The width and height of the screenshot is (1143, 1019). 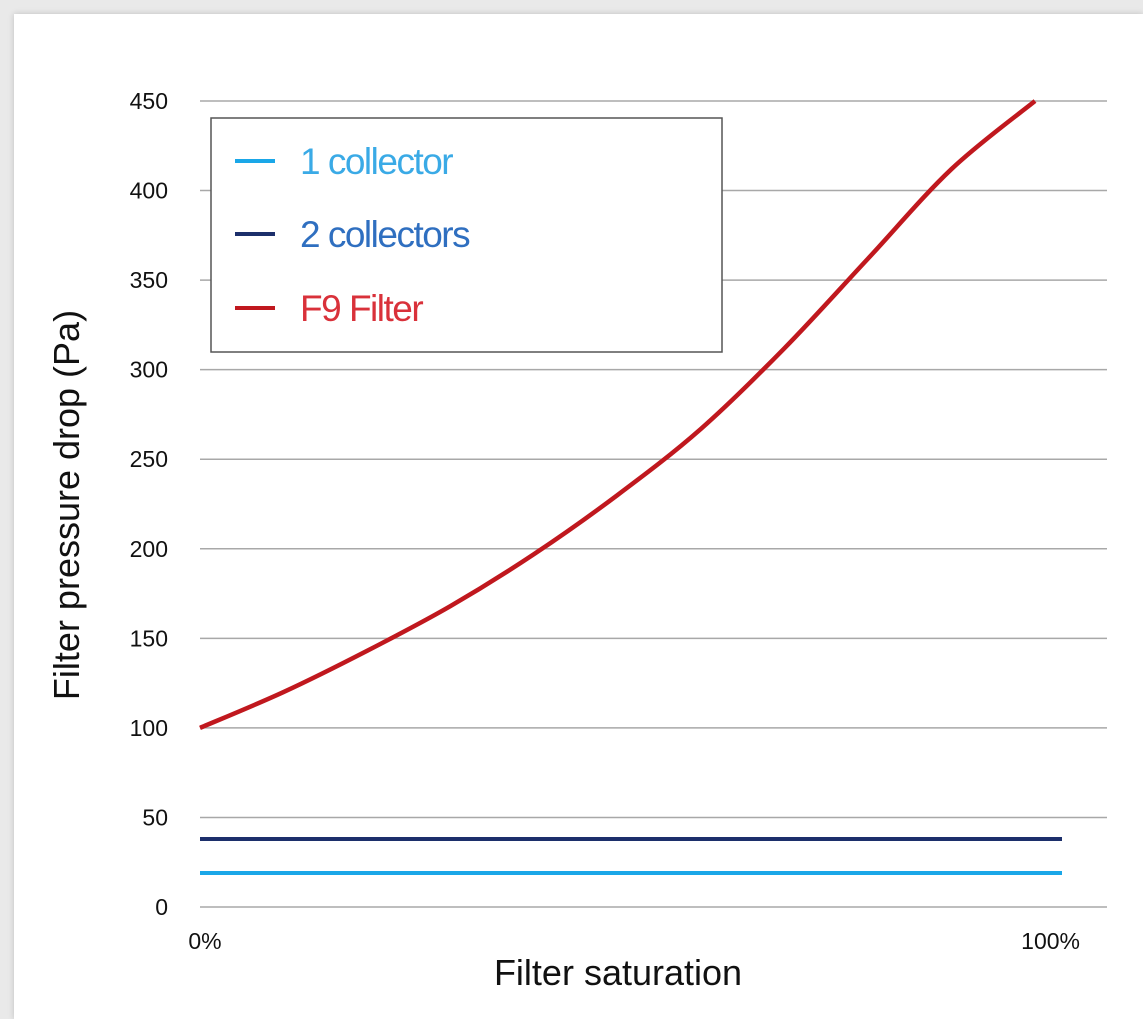 What do you see at coordinates (385, 234) in the screenshot?
I see `legend-label: 2 collectors` at bounding box center [385, 234].